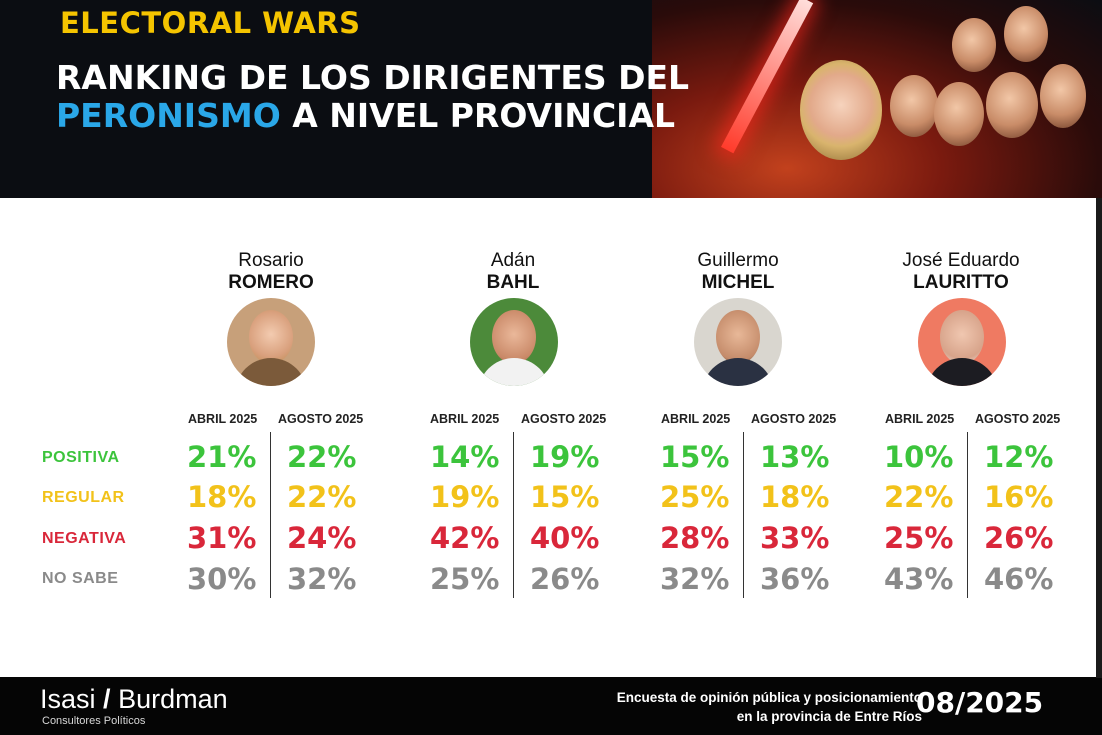 The image size is (1102, 735). What do you see at coordinates (795, 457) in the screenshot?
I see `value-positiva-agosto: 13%` at bounding box center [795, 457].